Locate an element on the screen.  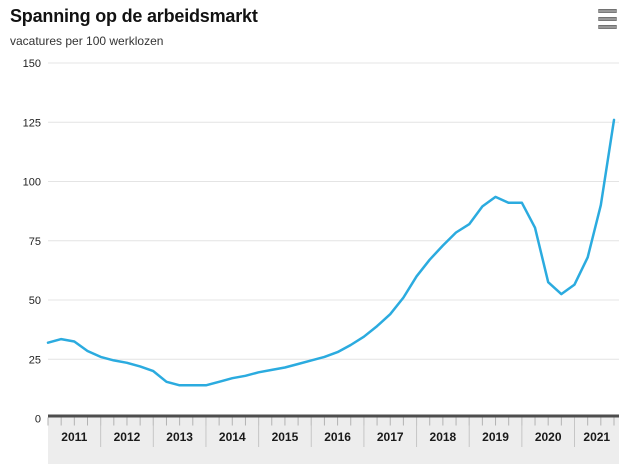
x-axis-label: 2012 is located at coordinates (127, 437).